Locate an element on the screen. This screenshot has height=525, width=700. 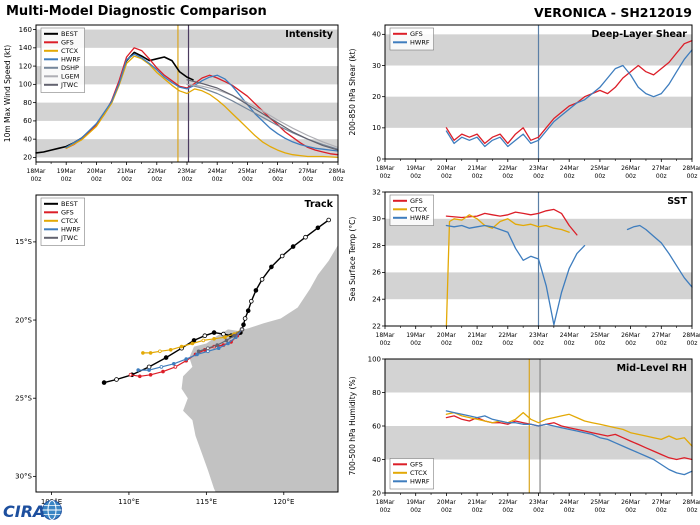
svg-text: 110°E is located at coordinates (128, 502).